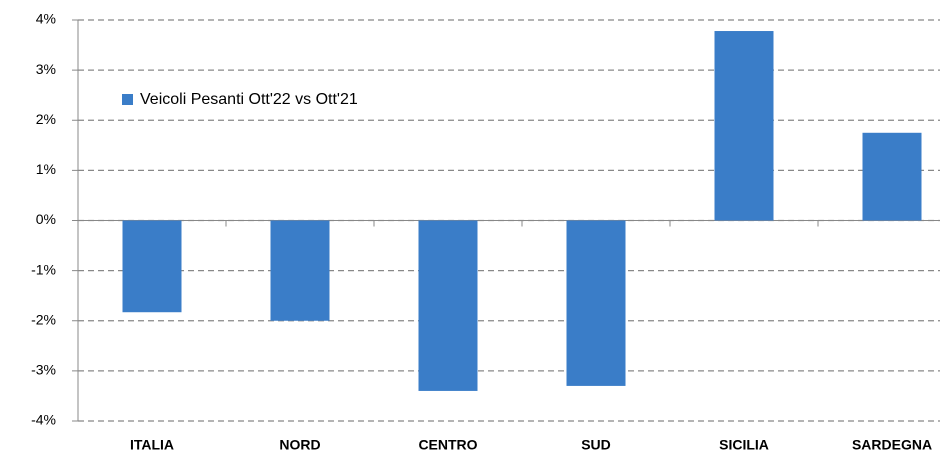 The width and height of the screenshot is (944, 453). What do you see at coordinates (596, 445) in the screenshot?
I see `x-tick-label: SUD` at bounding box center [596, 445].